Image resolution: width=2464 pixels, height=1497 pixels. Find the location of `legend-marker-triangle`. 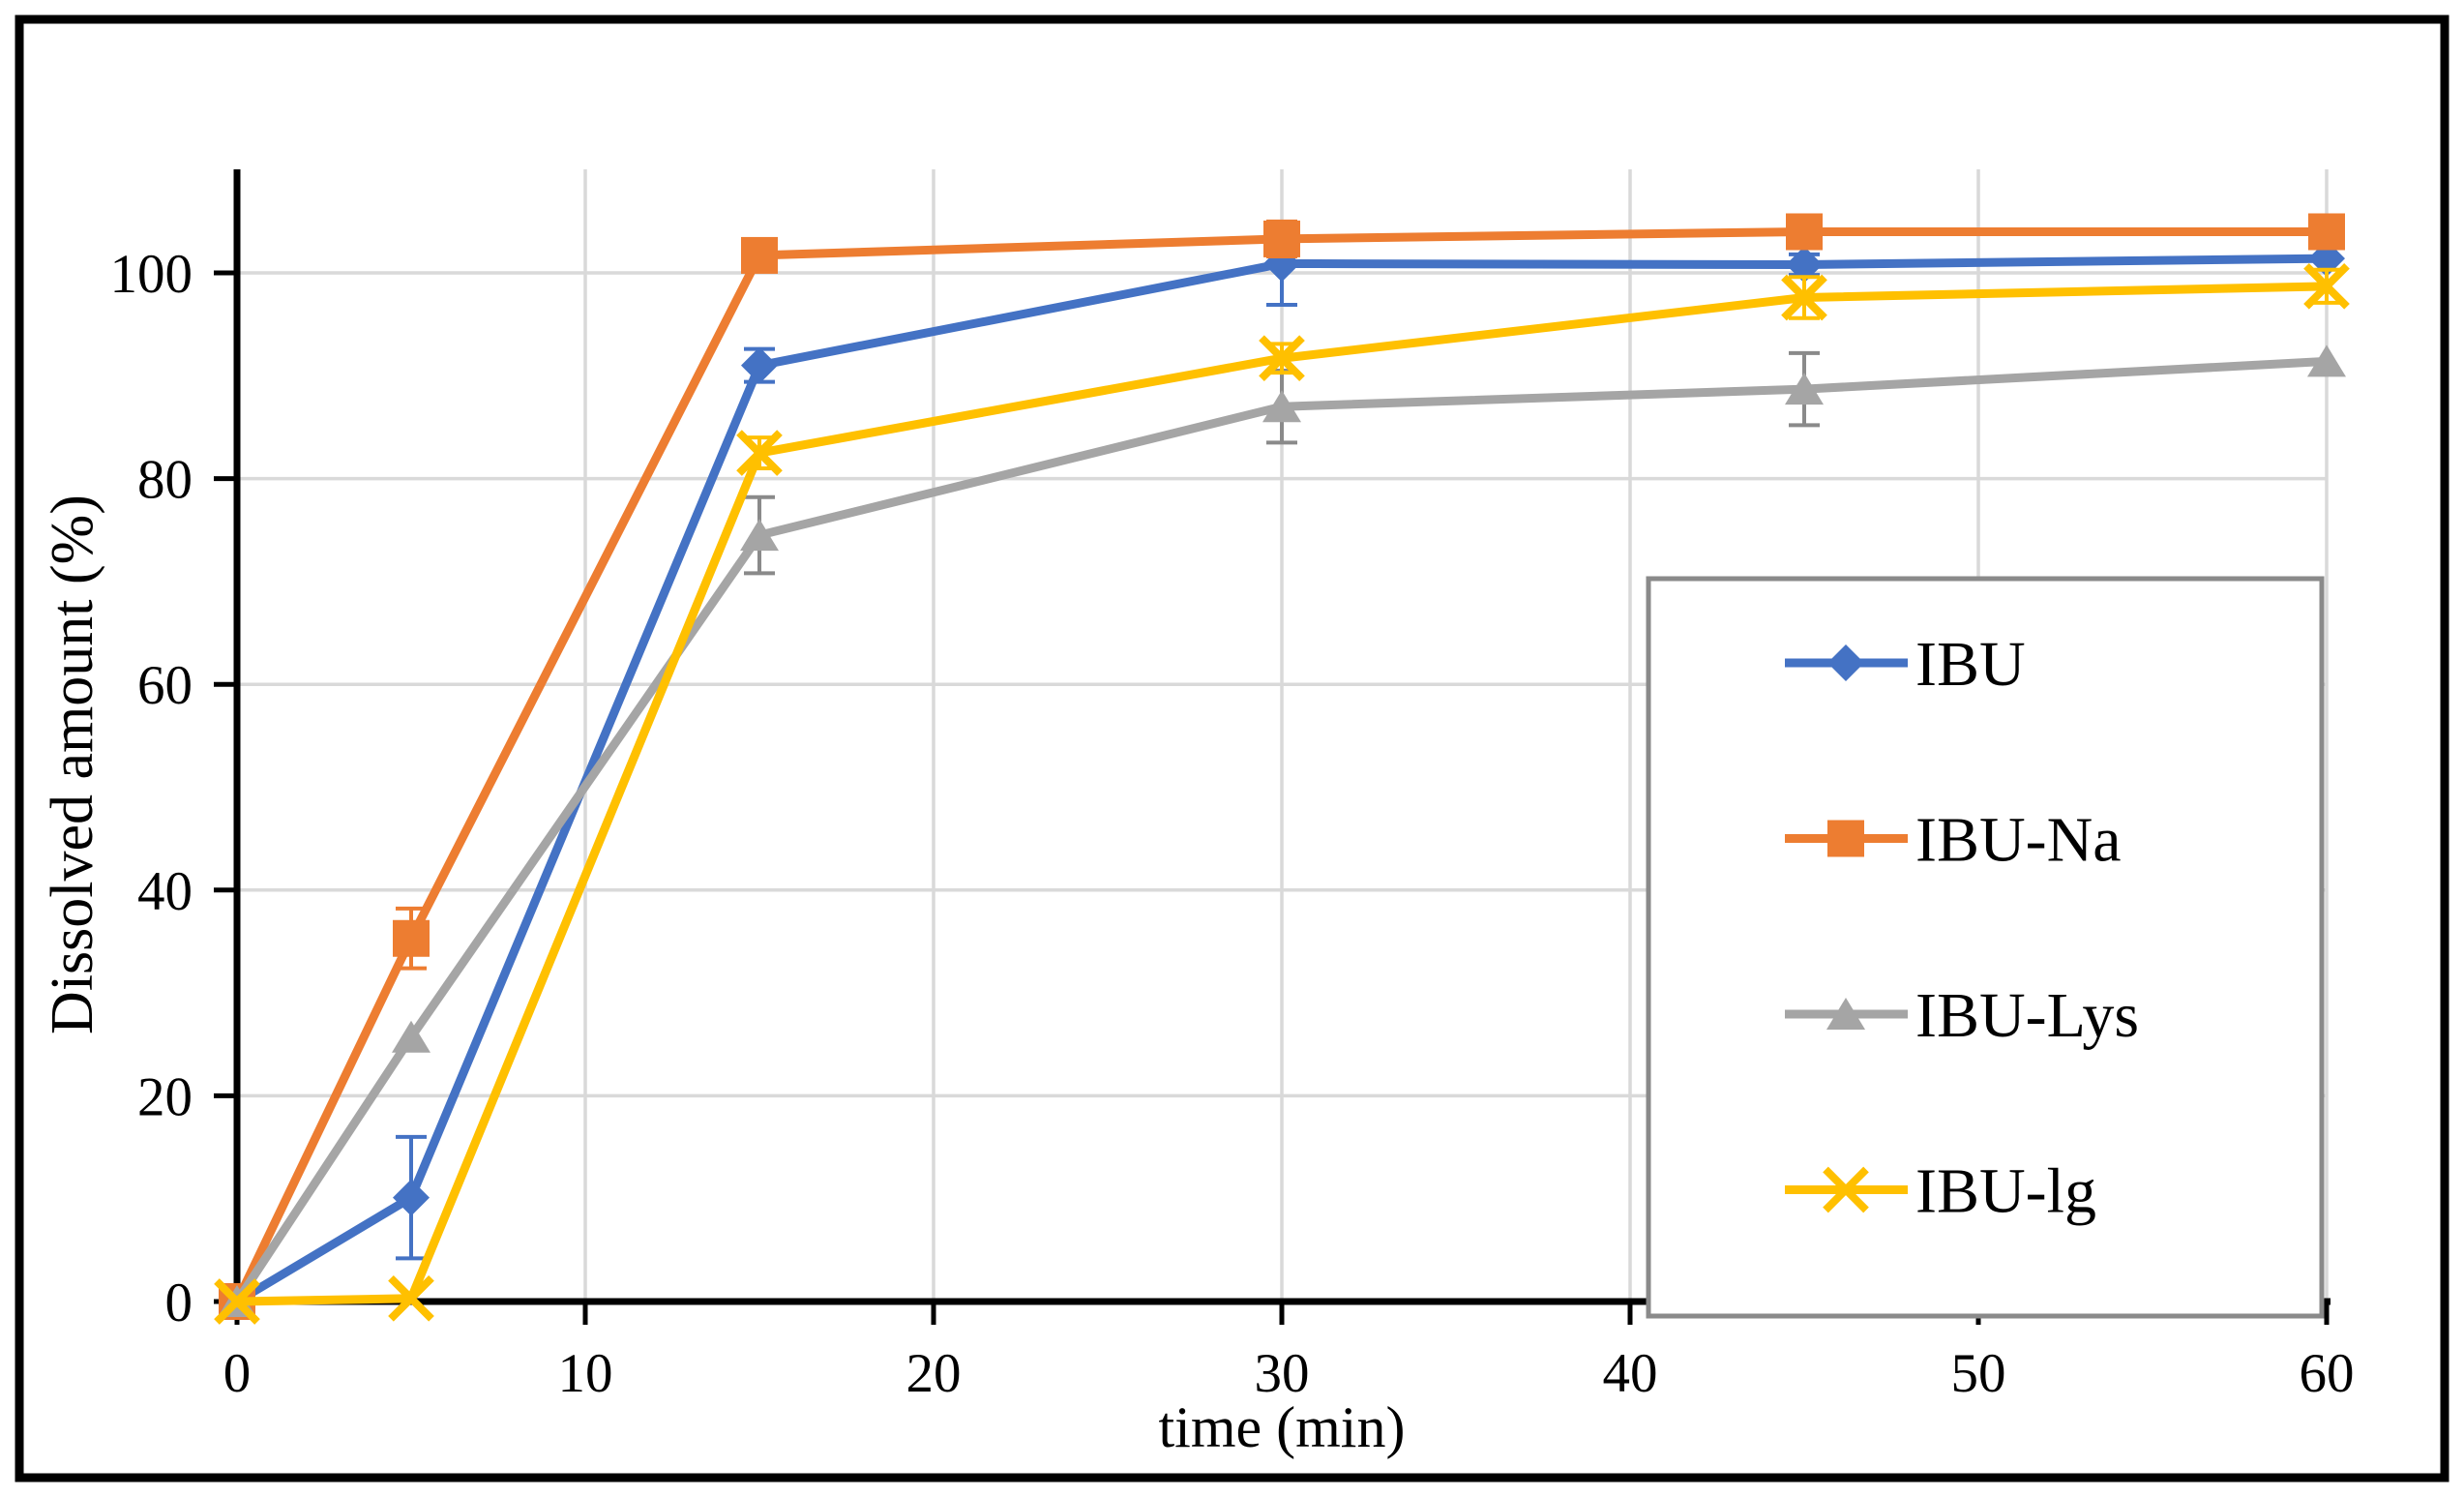

legend-marker-triangle is located at coordinates (1845, 1014).